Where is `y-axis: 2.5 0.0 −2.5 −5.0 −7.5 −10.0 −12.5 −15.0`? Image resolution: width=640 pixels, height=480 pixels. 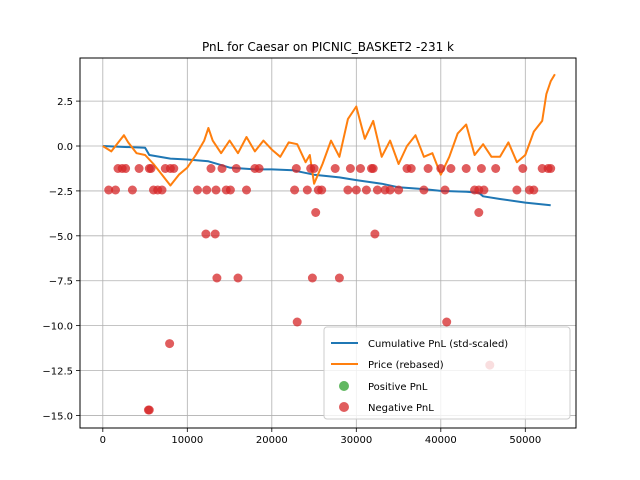
y-axis: 2.5 0.0 −2.5 −5.0 −7.5 −10.0 −12.5 −15.0 is located at coordinates (61, 259).